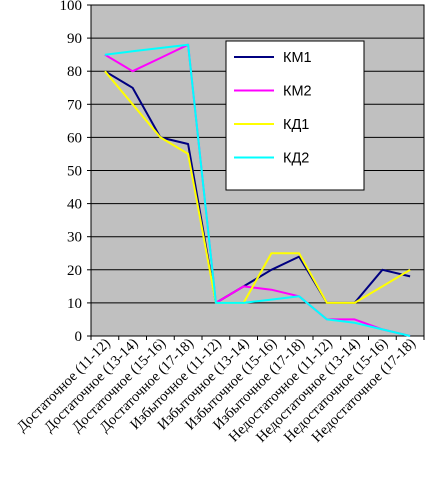 The width and height of the screenshot is (432, 479). I want to click on y-tick-label: 30, so click(74, 238).